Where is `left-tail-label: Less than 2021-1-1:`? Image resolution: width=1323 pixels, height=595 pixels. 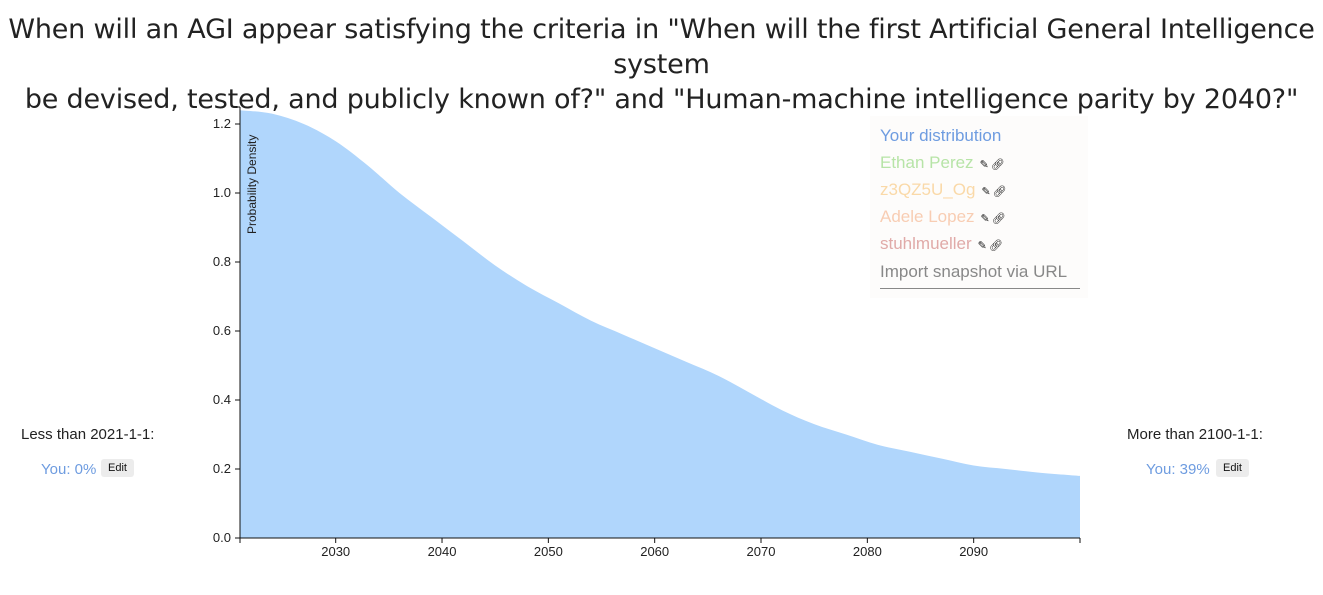
left-tail-label: Less than 2021-1-1: is located at coordinates (88, 434).